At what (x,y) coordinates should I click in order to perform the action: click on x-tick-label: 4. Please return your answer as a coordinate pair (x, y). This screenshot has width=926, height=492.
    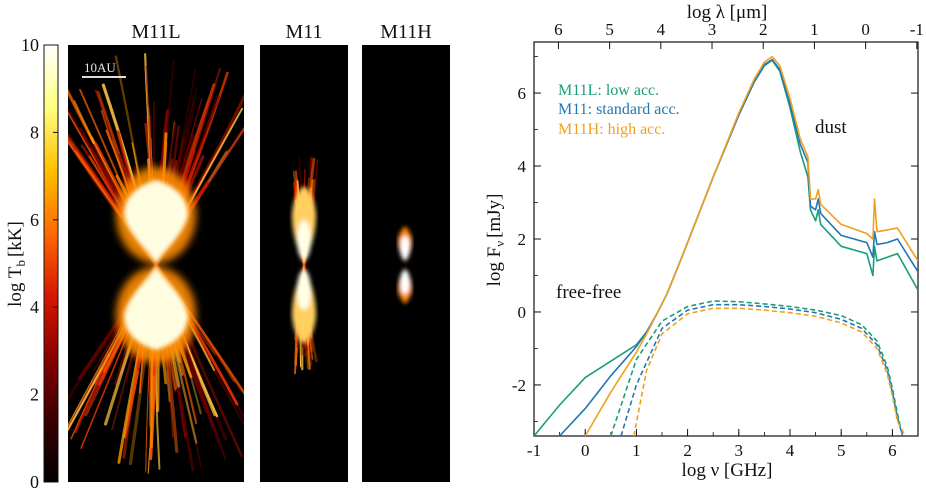
    Looking at the image, I should click on (790, 450).